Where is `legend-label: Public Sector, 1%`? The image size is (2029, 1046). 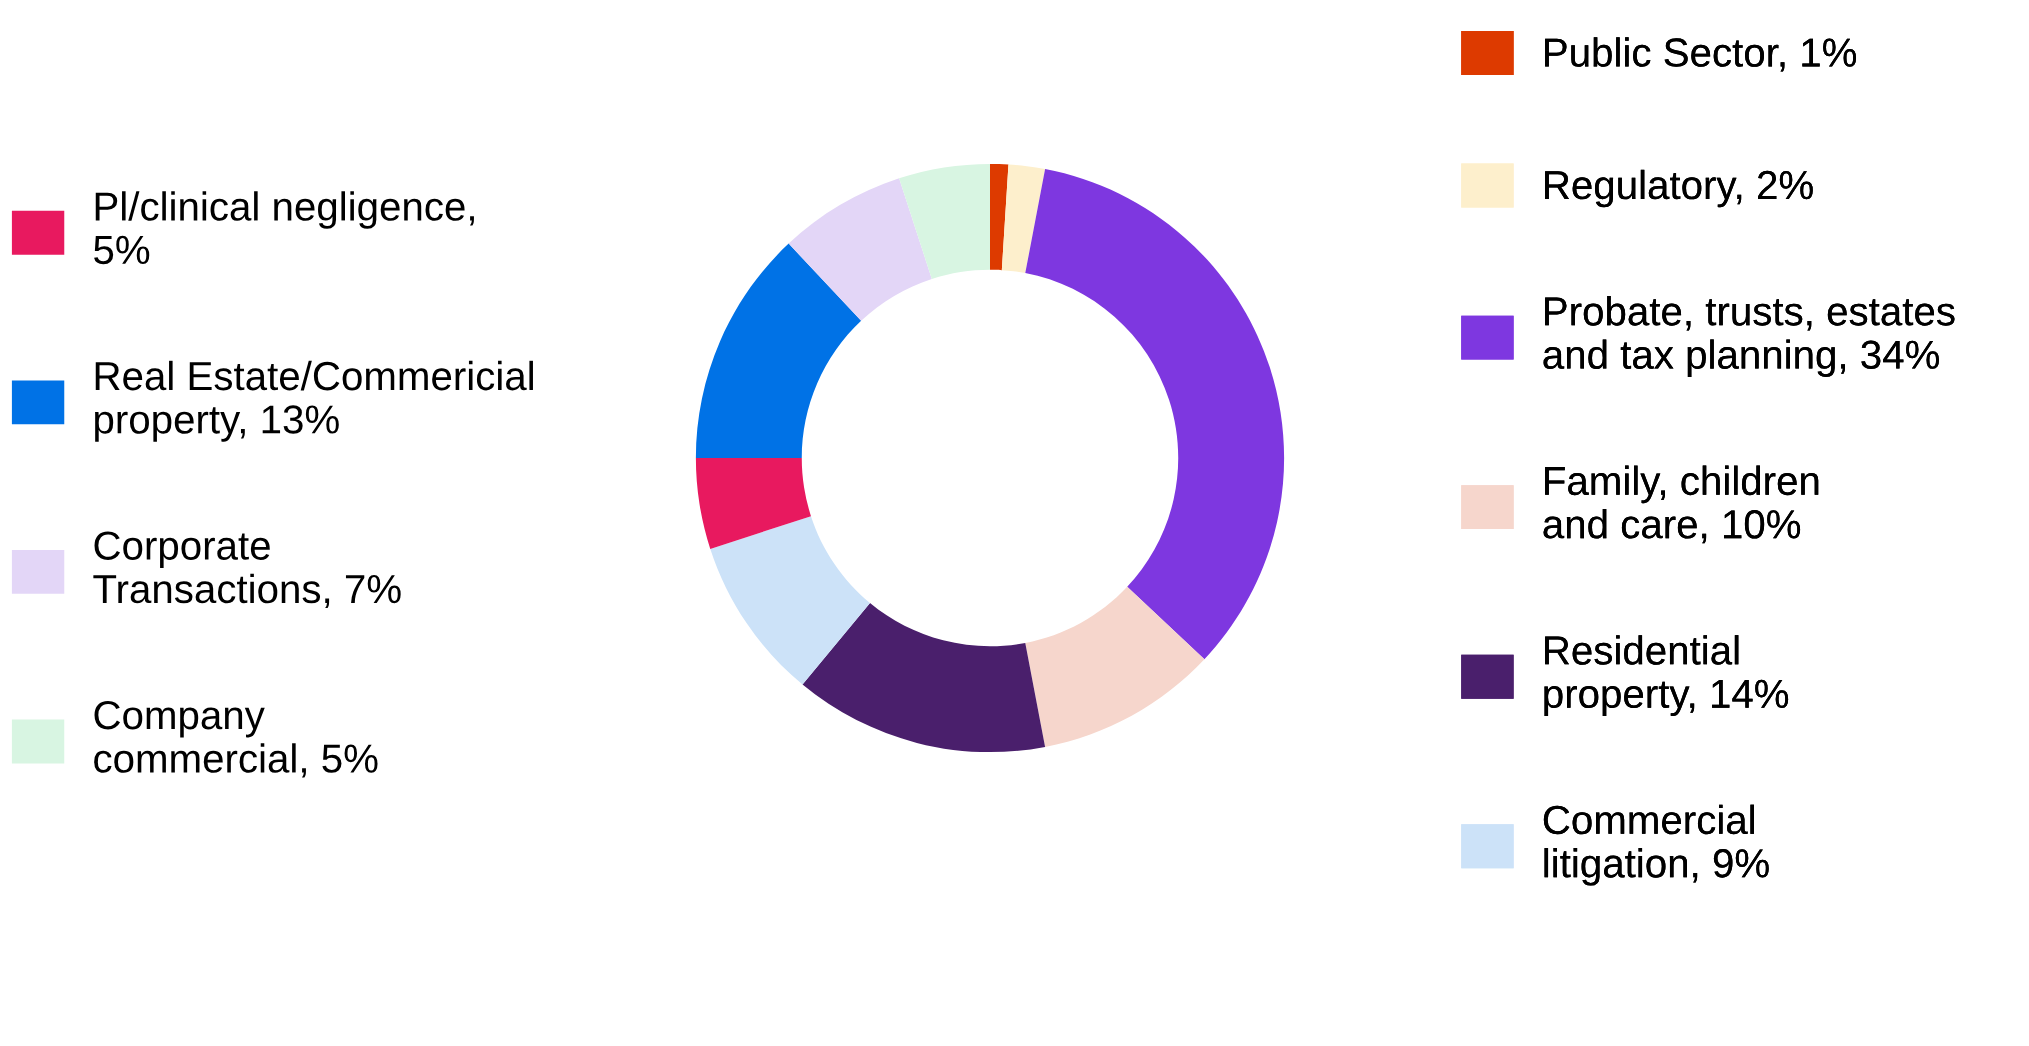 legend-label: Public Sector, 1% is located at coordinates (1701, 54).